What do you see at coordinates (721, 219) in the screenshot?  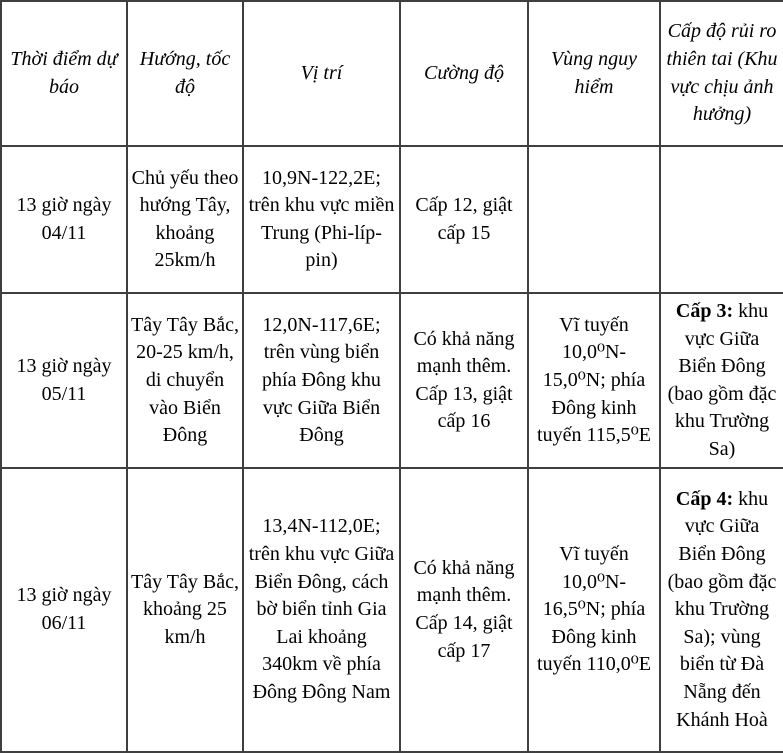 I see `cell-risk-level` at bounding box center [721, 219].